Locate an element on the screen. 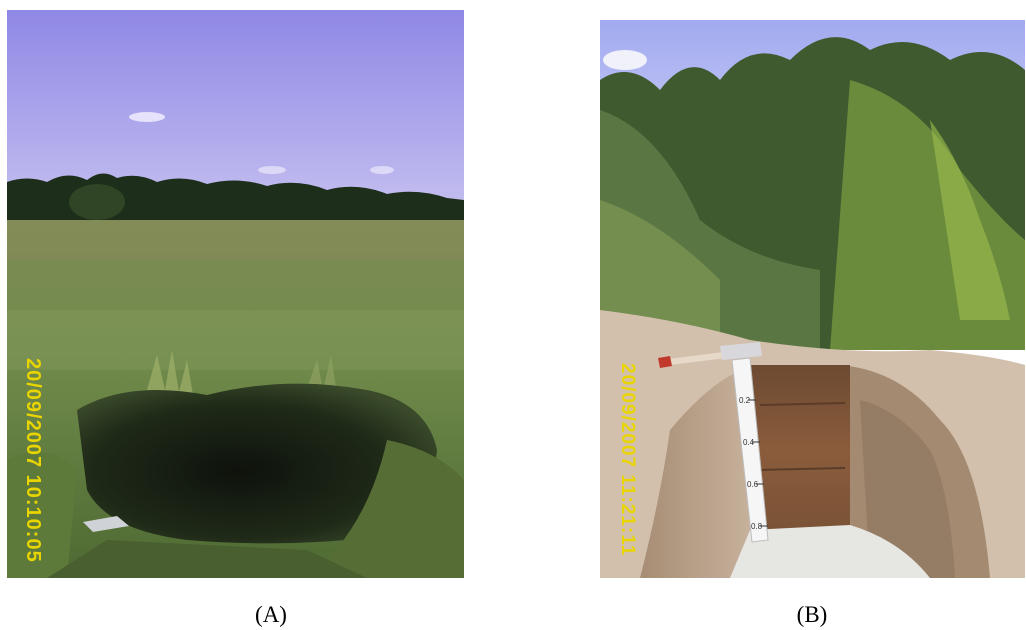 The height and width of the screenshot is (630, 1026). ruler-tick-label: 0.6 is located at coordinates (753, 484).